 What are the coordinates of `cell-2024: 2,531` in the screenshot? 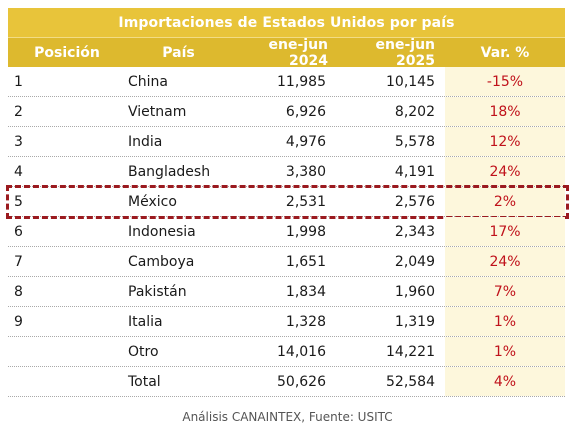 It's located at (305, 201).